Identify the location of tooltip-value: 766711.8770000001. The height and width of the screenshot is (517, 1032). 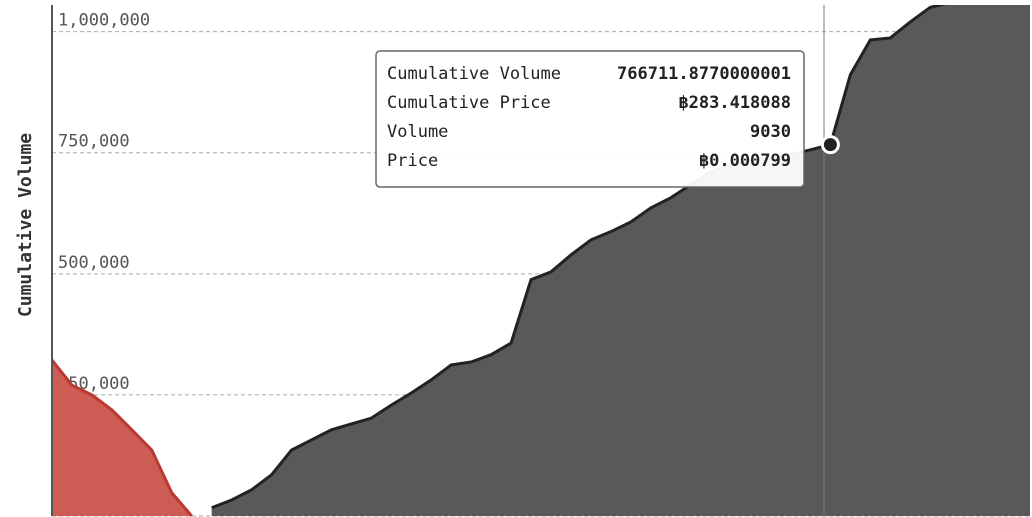
(704, 74).